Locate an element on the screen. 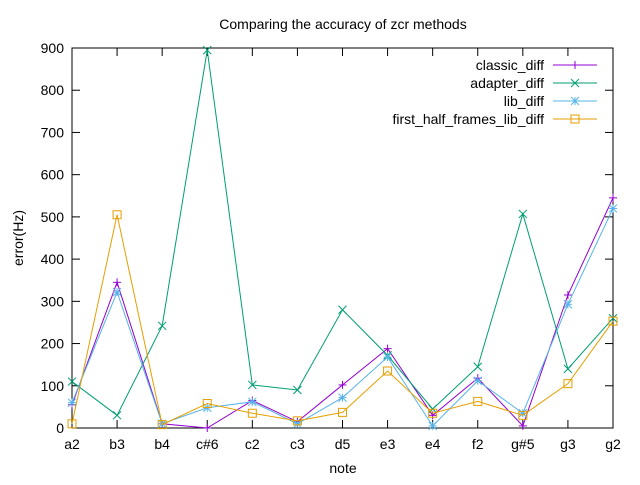 The height and width of the screenshot is (485, 640). legend-entry-lib_diff: lib_diff is located at coordinates (550, 101).